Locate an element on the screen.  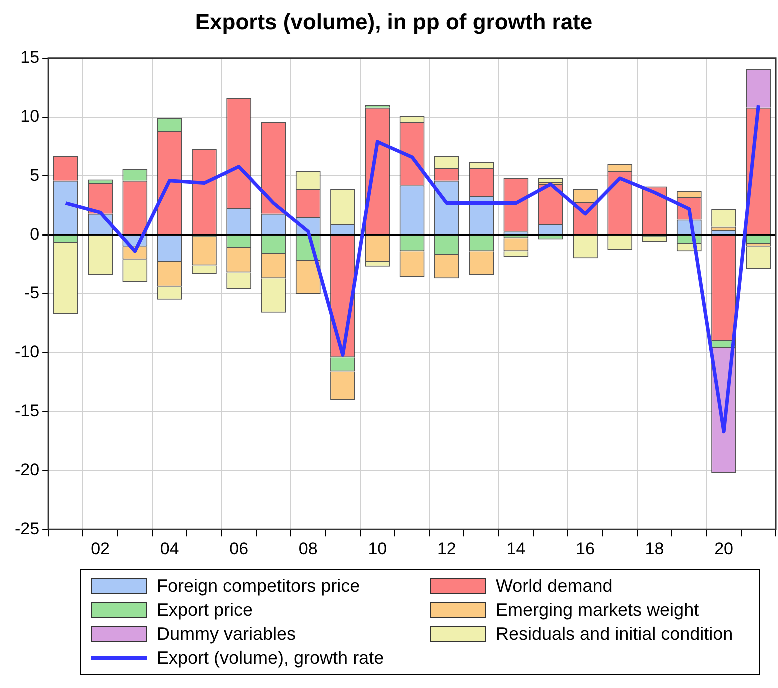
x-tick-label: 10 is located at coordinates (378, 548).